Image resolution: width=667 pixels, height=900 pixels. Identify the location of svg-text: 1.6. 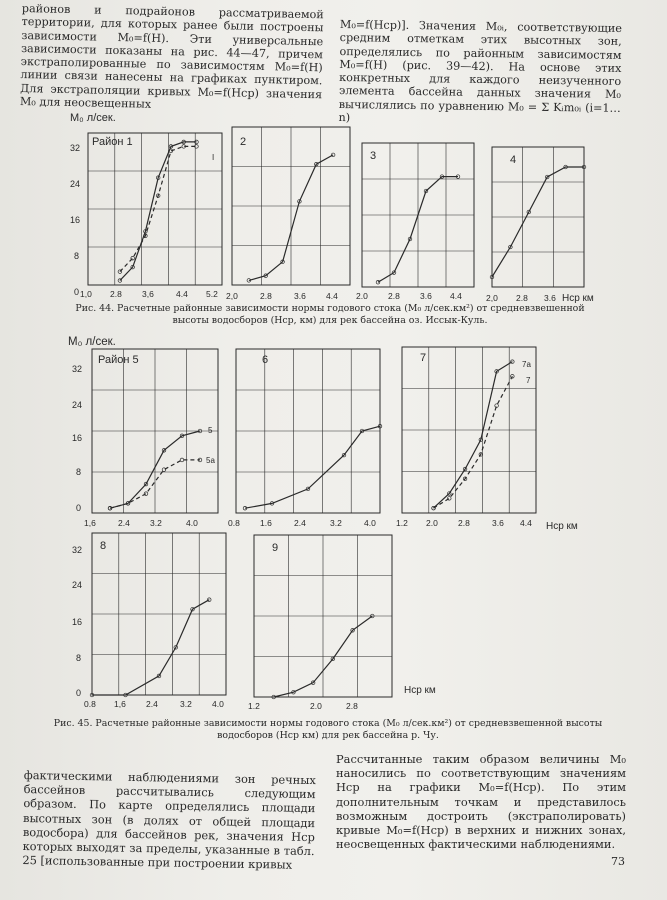
(266, 523).